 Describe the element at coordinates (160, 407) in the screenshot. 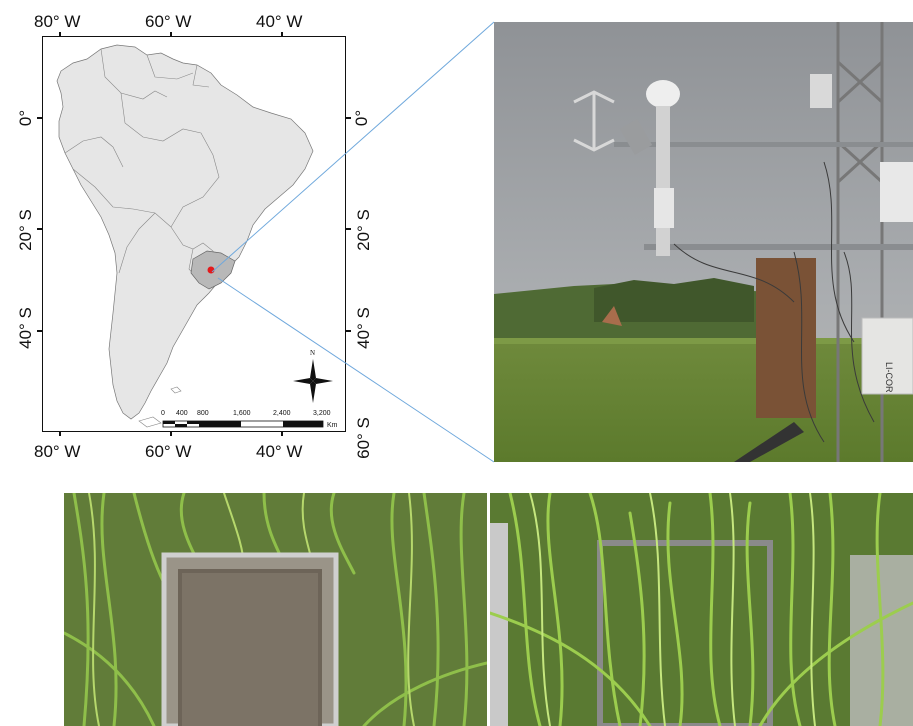

I see `islands` at that location.